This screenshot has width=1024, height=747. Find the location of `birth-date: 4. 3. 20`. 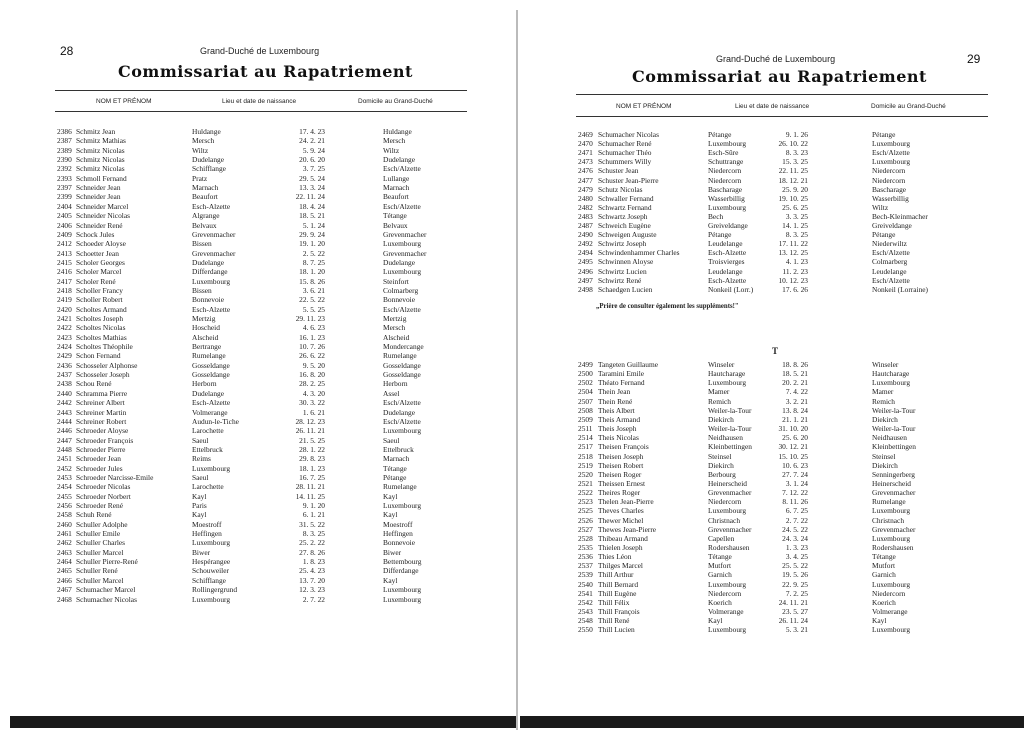

birth-date: 4. 3. 20 is located at coordinates (313, 393).